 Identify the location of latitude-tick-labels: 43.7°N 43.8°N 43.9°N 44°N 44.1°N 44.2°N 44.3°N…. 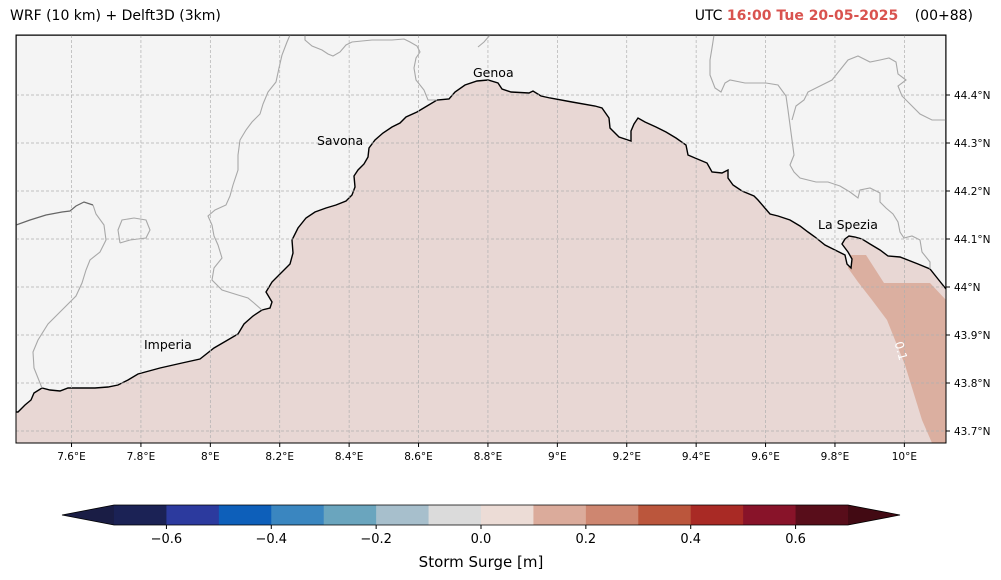
(968, 264).